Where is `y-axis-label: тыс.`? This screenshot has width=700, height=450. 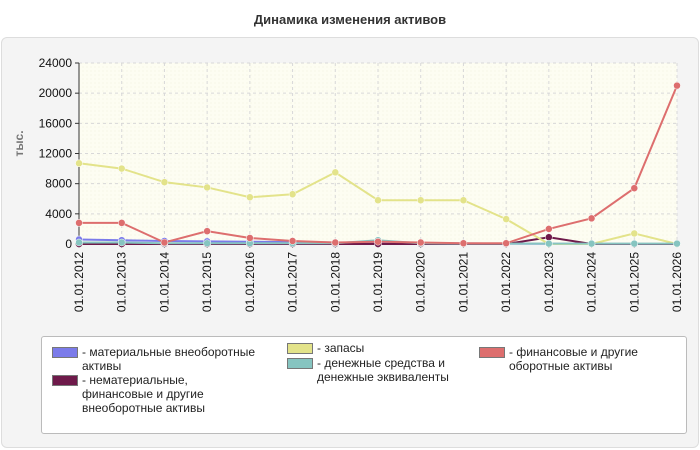
y-axis-label: тыс. is located at coordinates (19, 143).